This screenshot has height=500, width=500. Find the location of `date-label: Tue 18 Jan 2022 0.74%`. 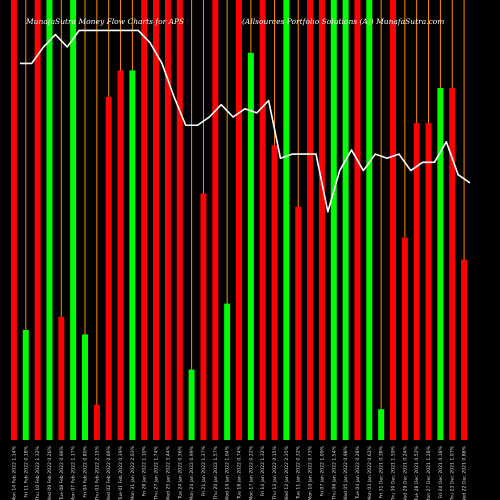

date-label: Tue 18 Jan 2022 0.74% is located at coordinates (240, 472).